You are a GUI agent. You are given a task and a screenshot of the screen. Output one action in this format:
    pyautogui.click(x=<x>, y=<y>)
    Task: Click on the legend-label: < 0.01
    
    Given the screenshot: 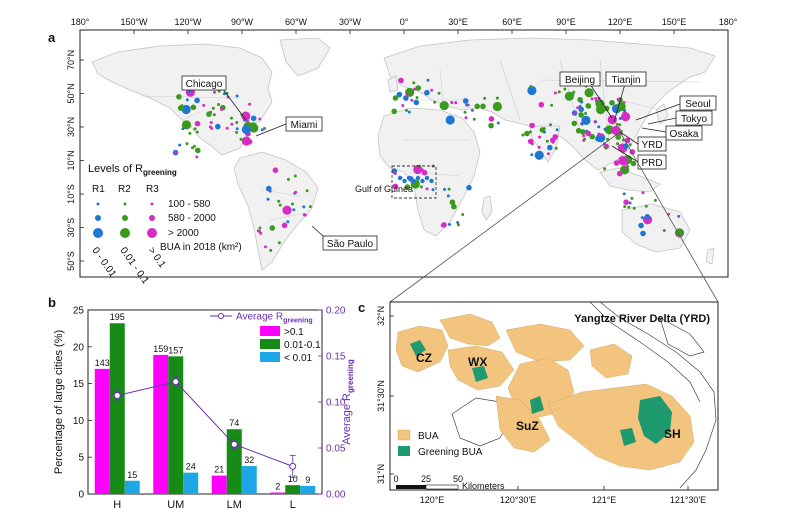 What is the action you would take?
    pyautogui.click(x=298, y=358)
    